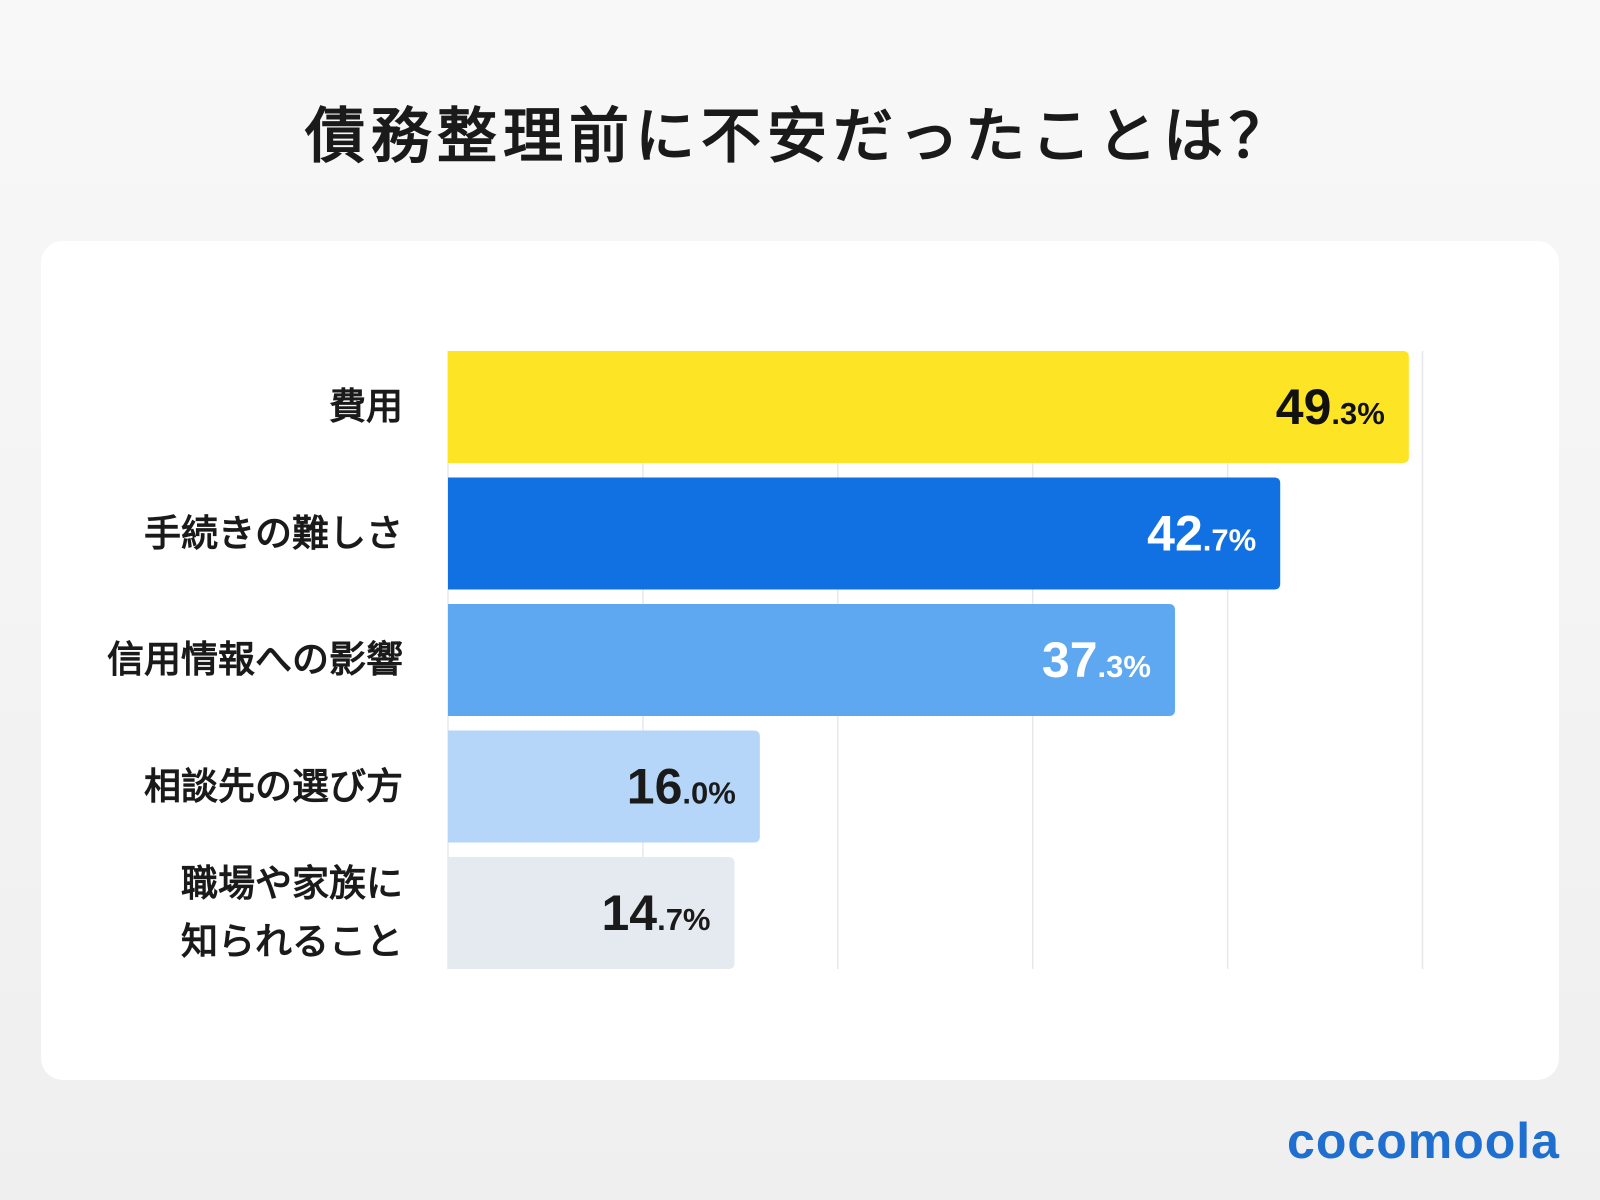 Image resolution: width=1600 pixels, height=1200 pixels. Describe the element at coordinates (655, 913) in the screenshot. I see `data-label: 14.7%` at that location.